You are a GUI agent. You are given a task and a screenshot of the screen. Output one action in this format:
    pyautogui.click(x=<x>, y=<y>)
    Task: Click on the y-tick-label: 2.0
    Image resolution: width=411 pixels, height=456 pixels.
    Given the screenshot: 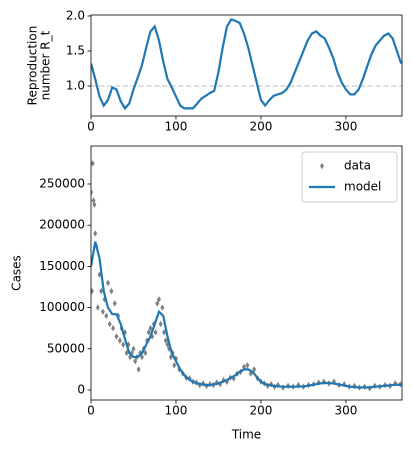 What is the action you would take?
    pyautogui.click(x=75, y=15)
    